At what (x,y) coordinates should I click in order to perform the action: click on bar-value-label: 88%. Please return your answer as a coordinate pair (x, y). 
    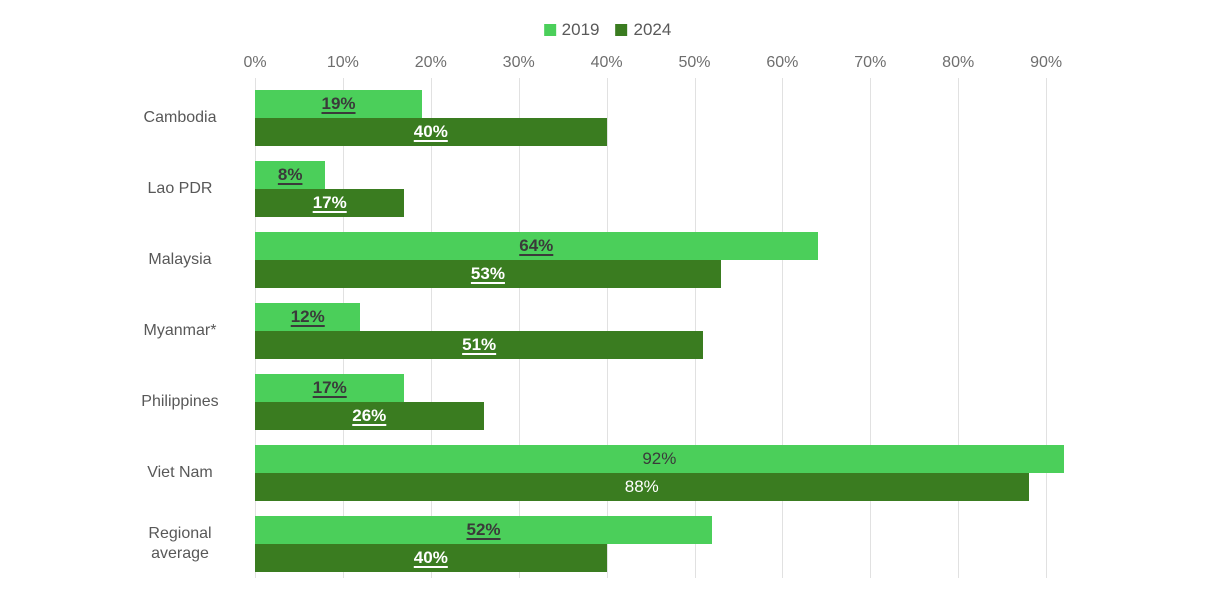
    Looking at the image, I should click on (641, 486).